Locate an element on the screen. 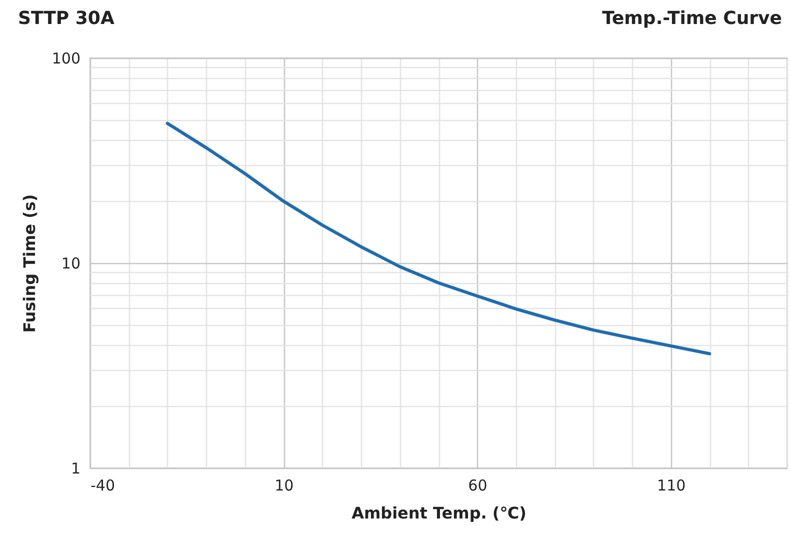 The height and width of the screenshot is (544, 790). y-axis-title: Fusing Time (s) is located at coordinates (29, 263).